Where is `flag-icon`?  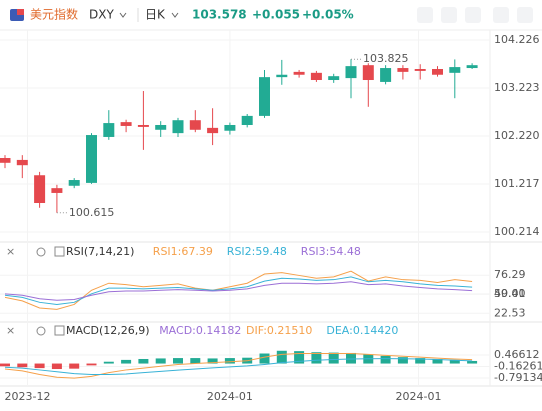
flag-icon is located at coordinates (20, 12).